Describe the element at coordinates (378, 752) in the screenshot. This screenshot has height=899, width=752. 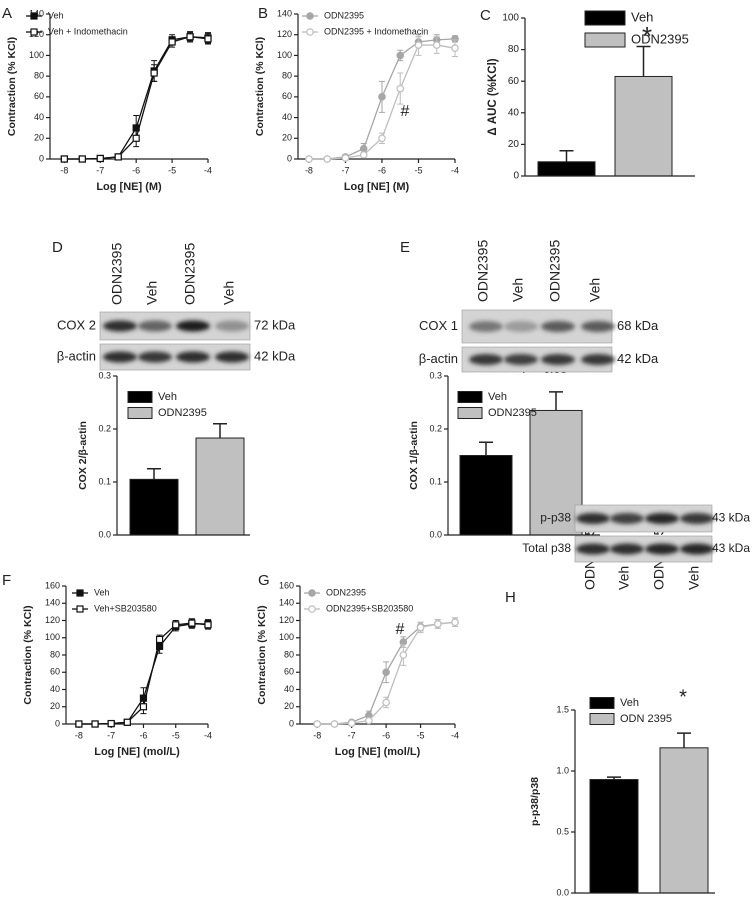
I see `x-axis-label: Log [NE] (mol/L)` at that location.